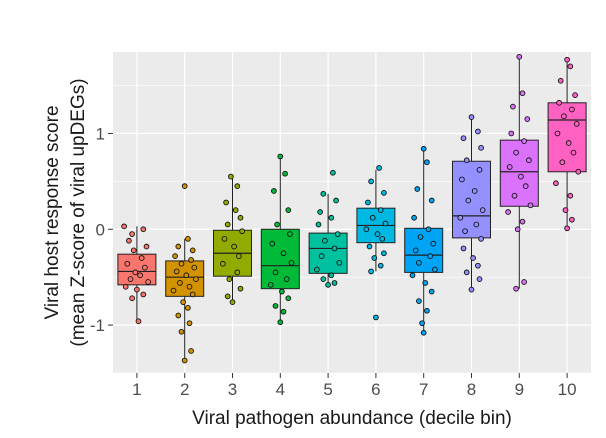  What do you see at coordinates (136, 389) in the screenshot?
I see `x-tick-label: 1` at bounding box center [136, 389].